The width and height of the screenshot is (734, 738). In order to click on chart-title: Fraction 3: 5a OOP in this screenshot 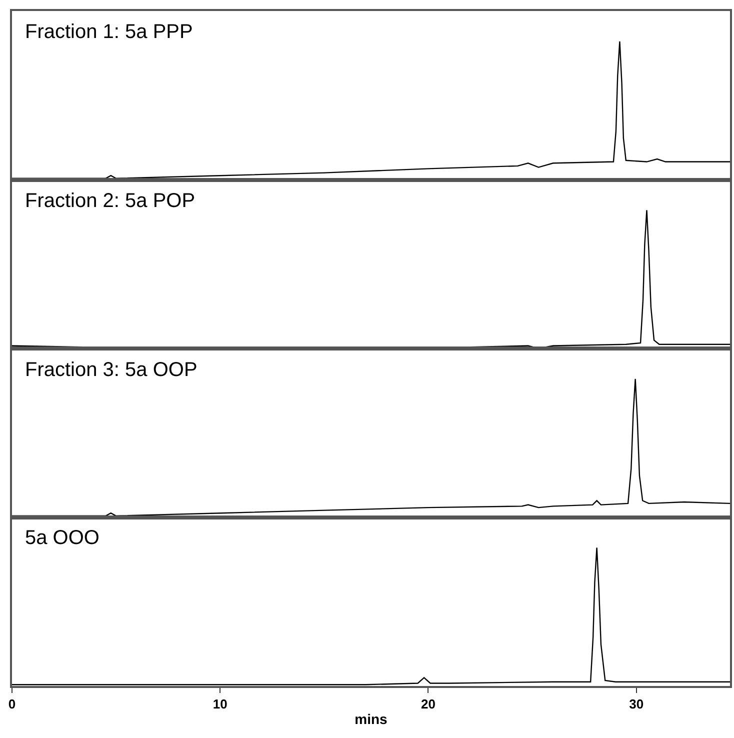, I will do `click(111, 370)`.